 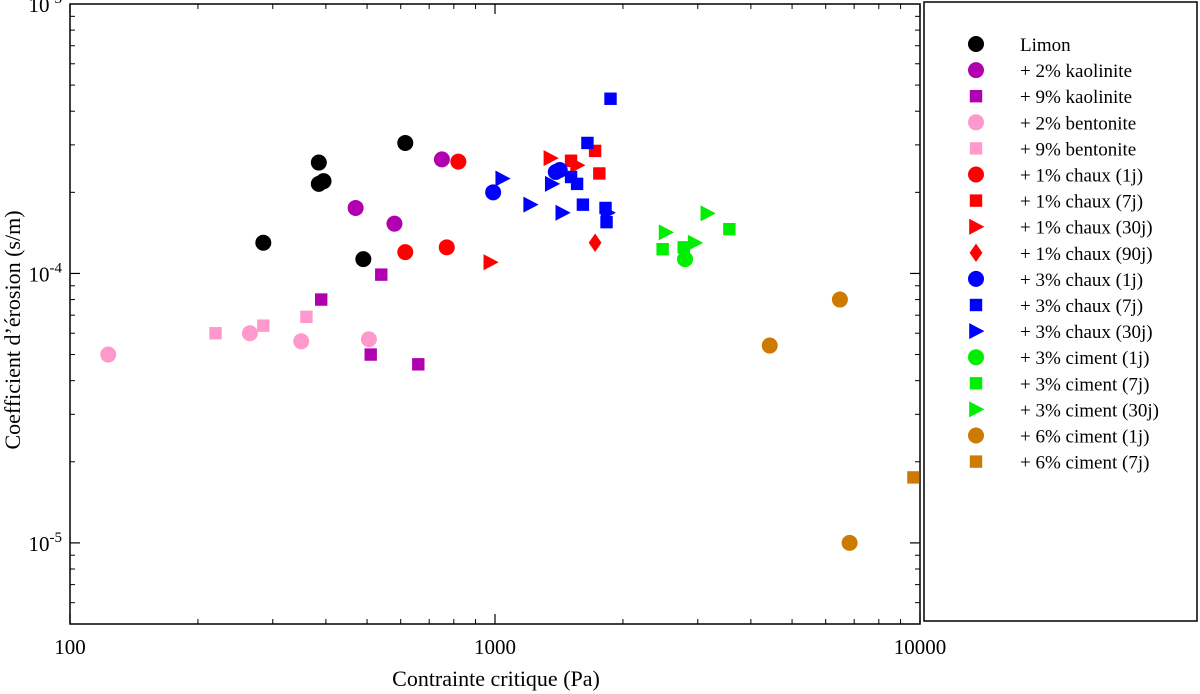 What do you see at coordinates (70, 647) in the screenshot?
I see `x-tick-label: 100` at bounding box center [70, 647].